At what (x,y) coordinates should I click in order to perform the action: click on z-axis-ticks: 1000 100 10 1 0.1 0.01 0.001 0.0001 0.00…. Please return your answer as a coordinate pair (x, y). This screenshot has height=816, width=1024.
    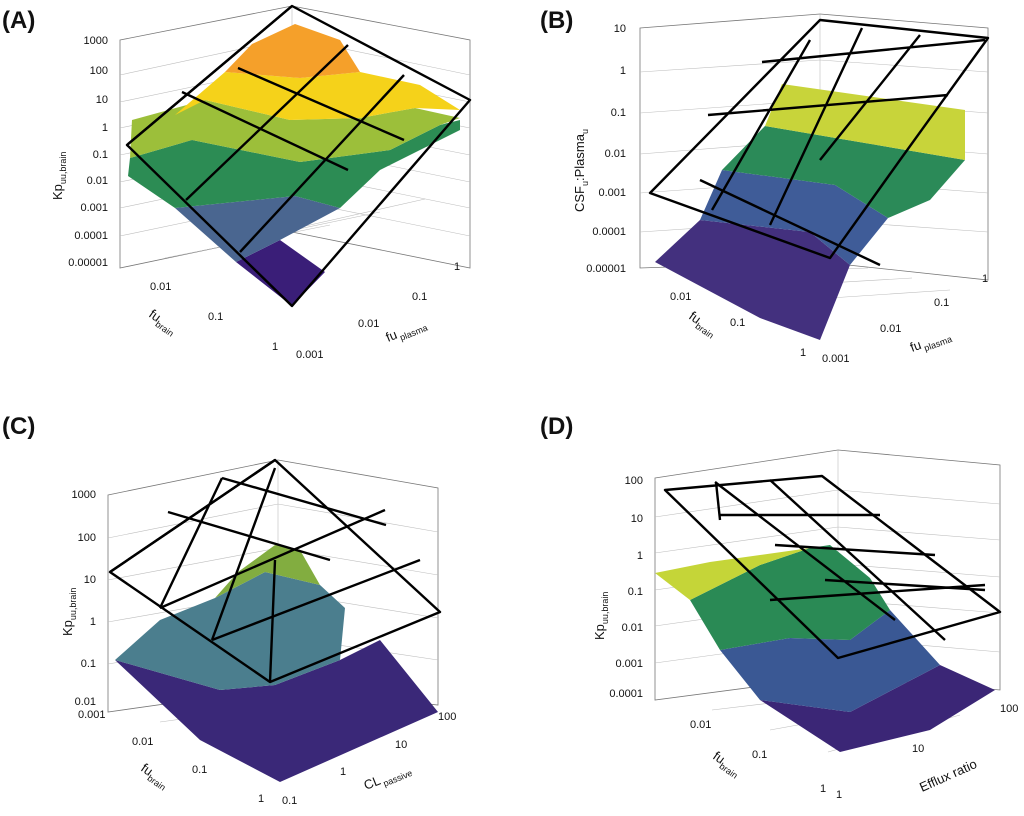
    Looking at the image, I should click on (88, 152).